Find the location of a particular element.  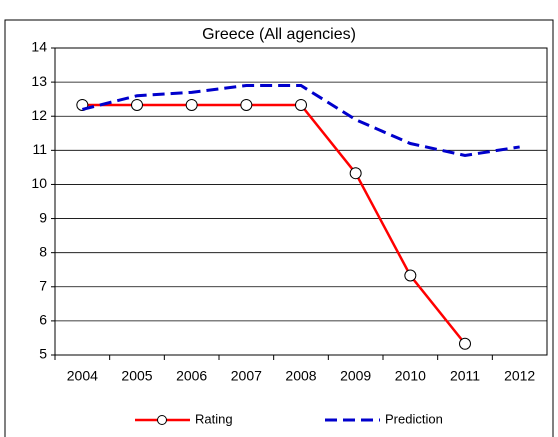

x-tick-label: 2012 is located at coordinates (519, 376).